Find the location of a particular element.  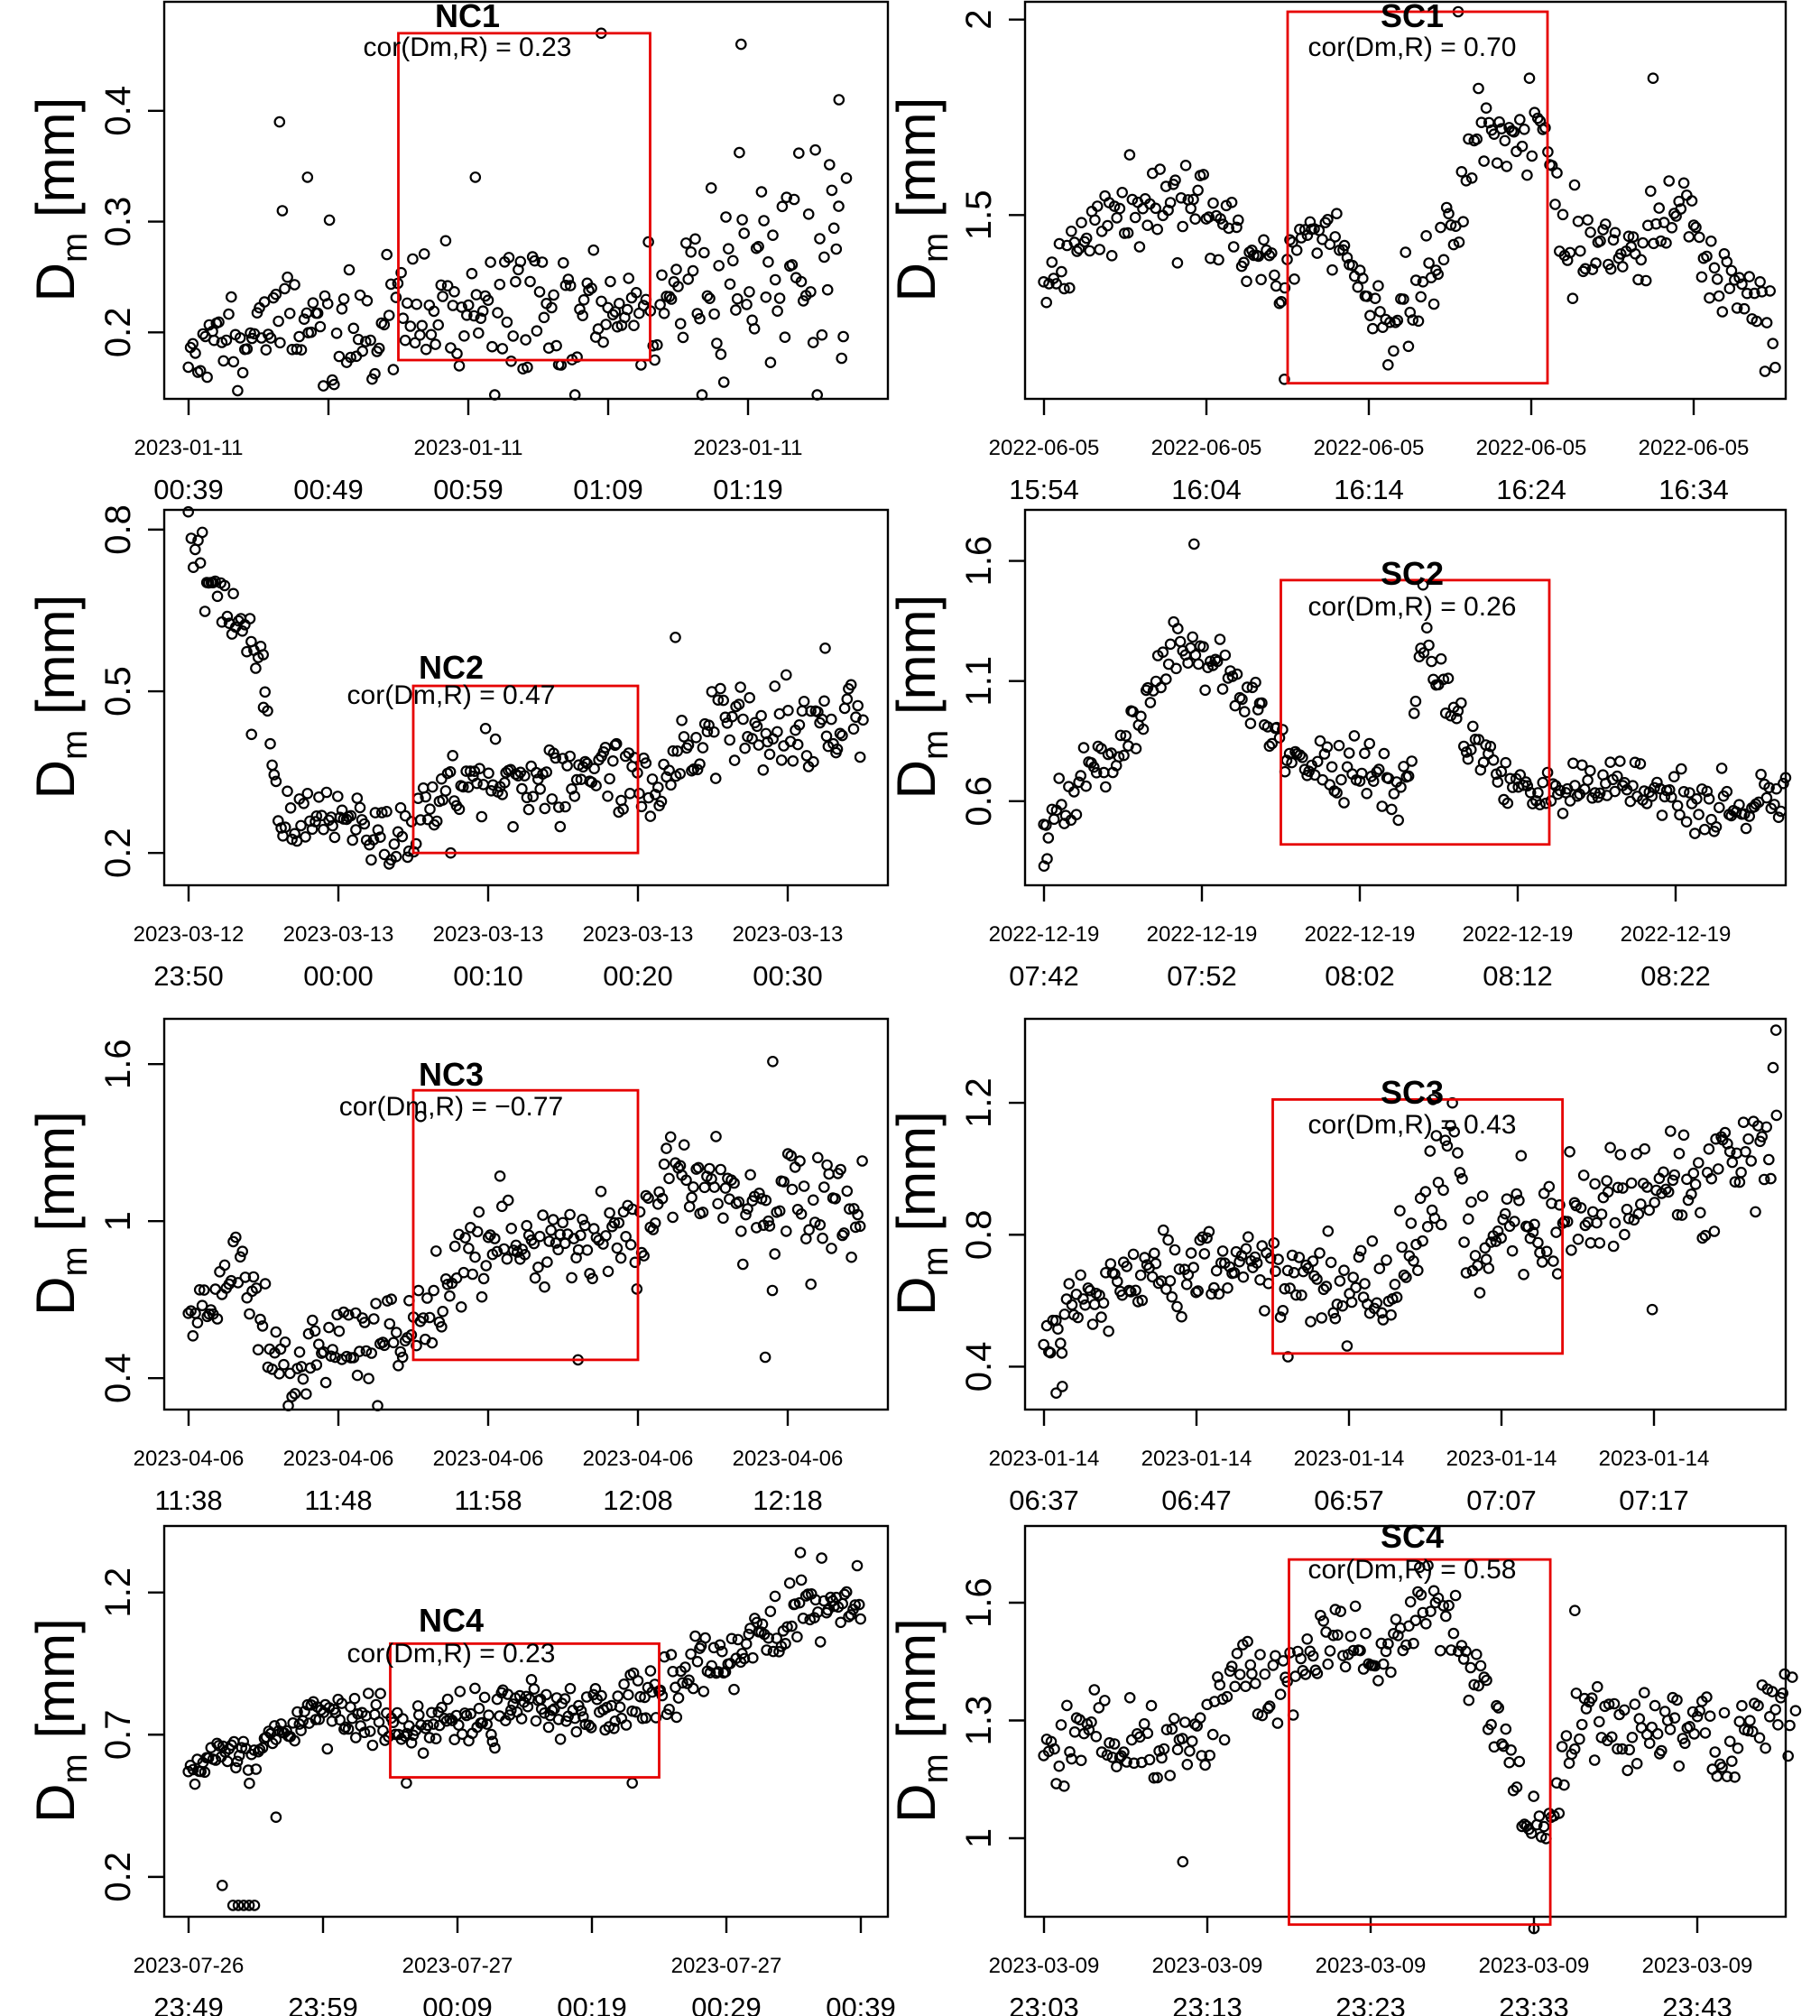

plot-frame is located at coordinates (526, 1721).